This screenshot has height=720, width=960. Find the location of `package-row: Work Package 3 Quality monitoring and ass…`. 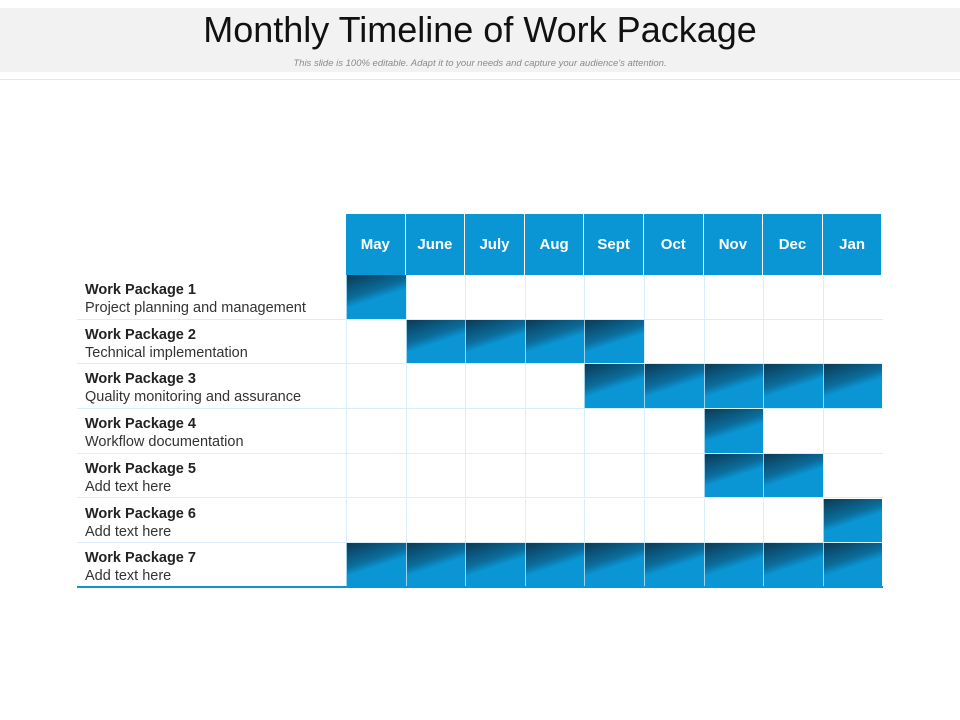

package-row: Work Package 3 Quality monitoring and ass… is located at coordinates (480, 387).